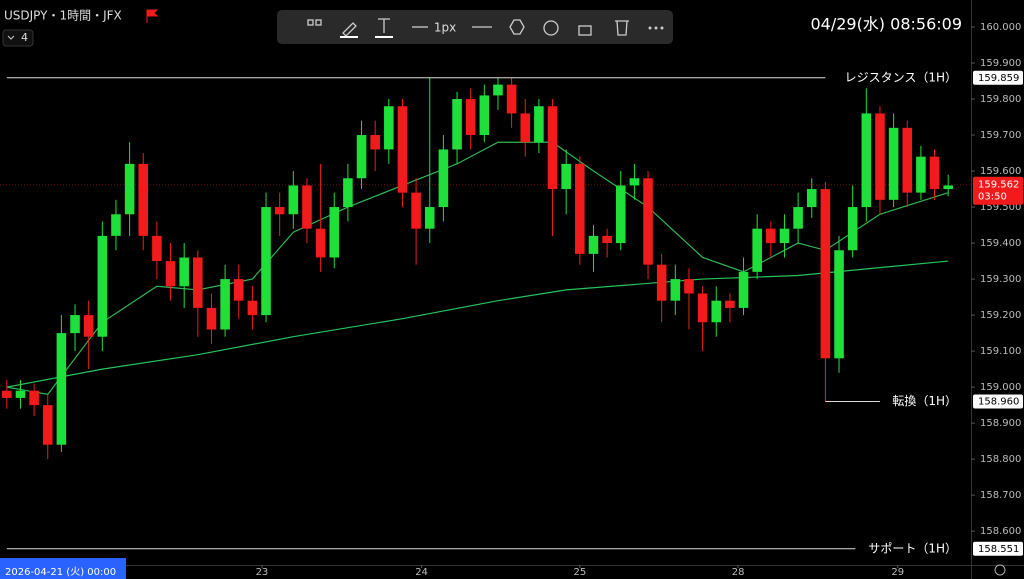  What do you see at coordinates (24, 37) in the screenshot?
I see `indicator-count: 4` at bounding box center [24, 37].